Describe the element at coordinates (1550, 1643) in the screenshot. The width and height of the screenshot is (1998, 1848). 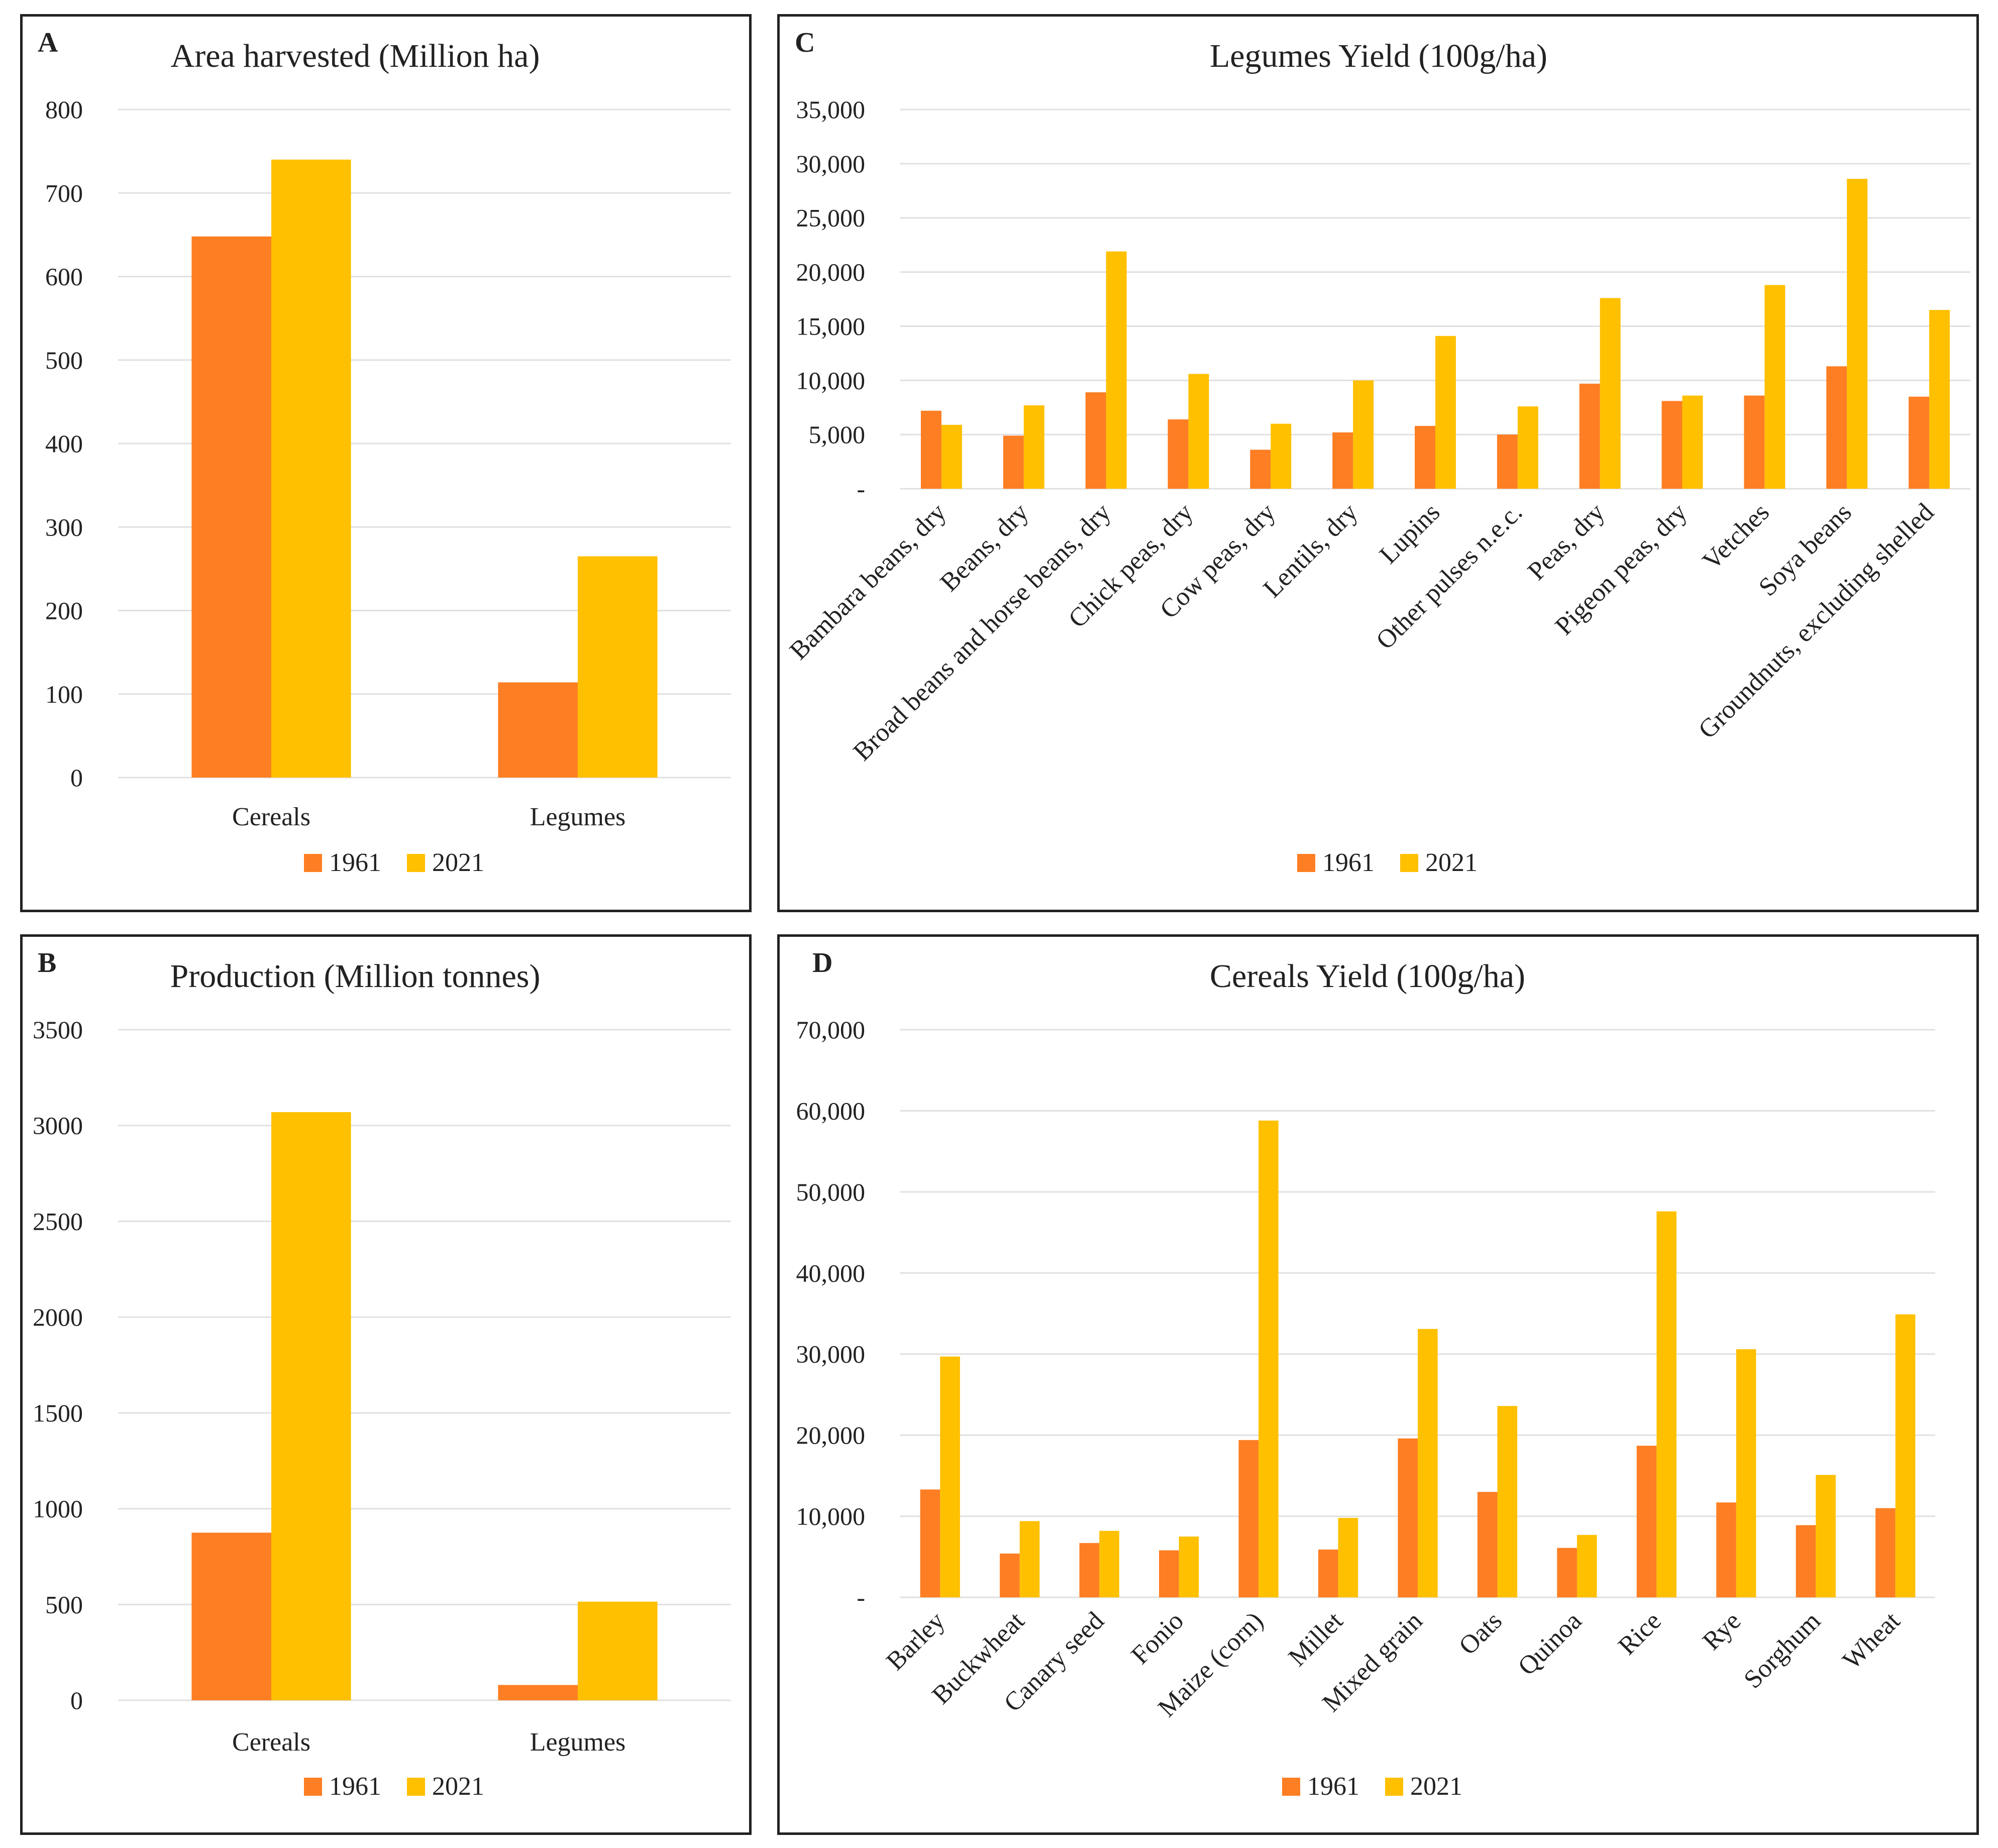
I see `x-tick-label: Quinoa` at that location.